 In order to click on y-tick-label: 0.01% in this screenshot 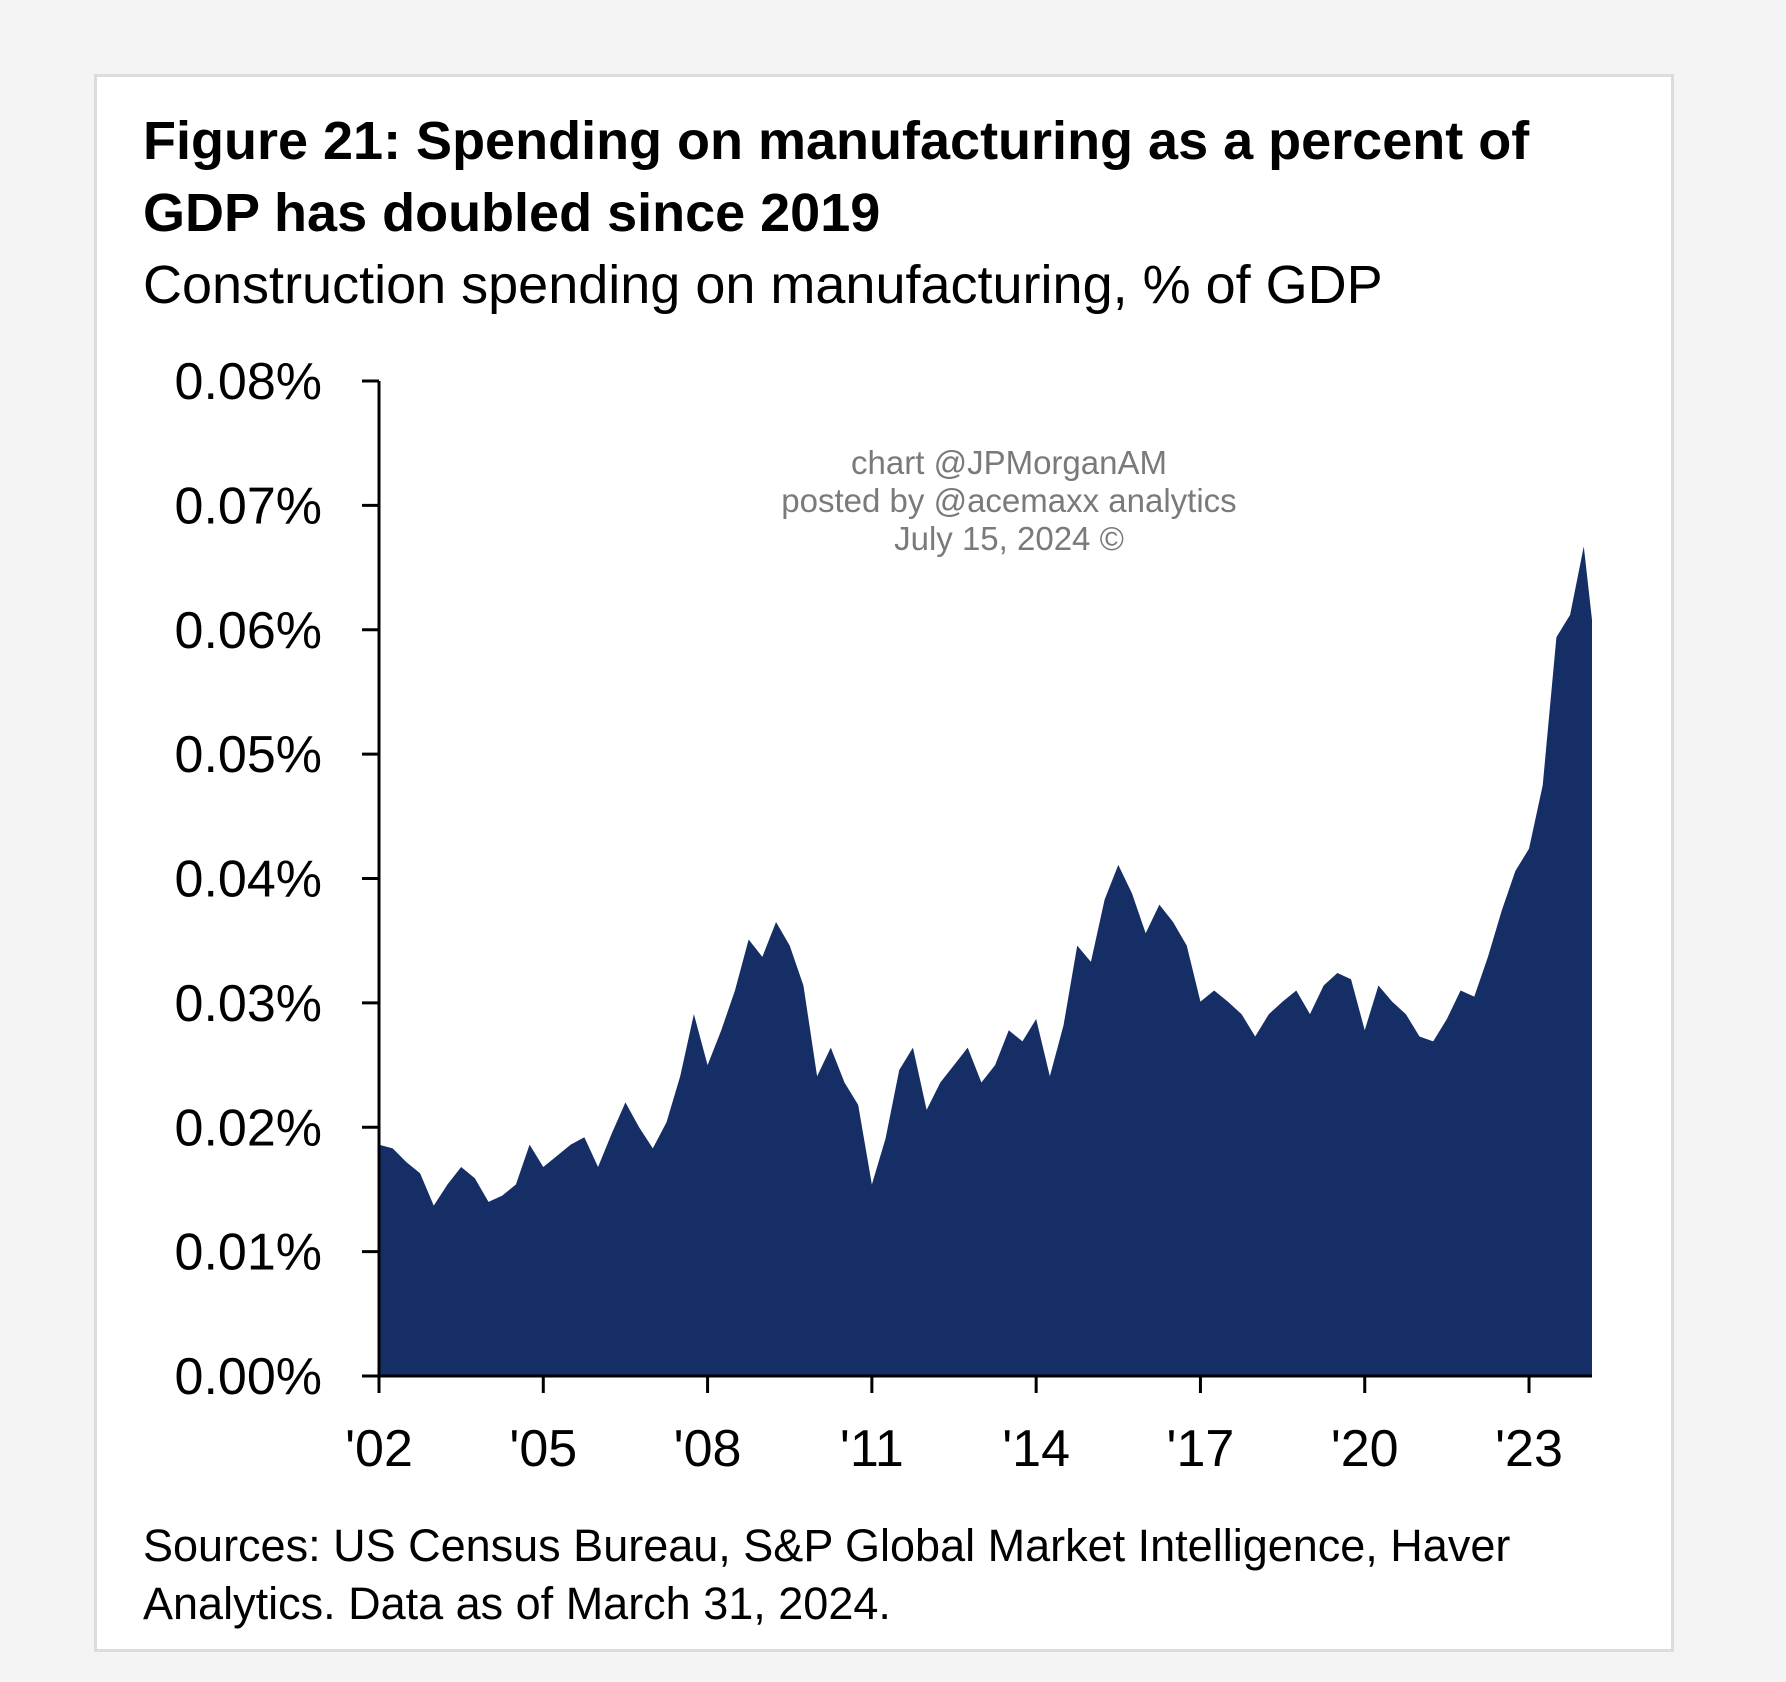, I will do `click(248, 1253)`.